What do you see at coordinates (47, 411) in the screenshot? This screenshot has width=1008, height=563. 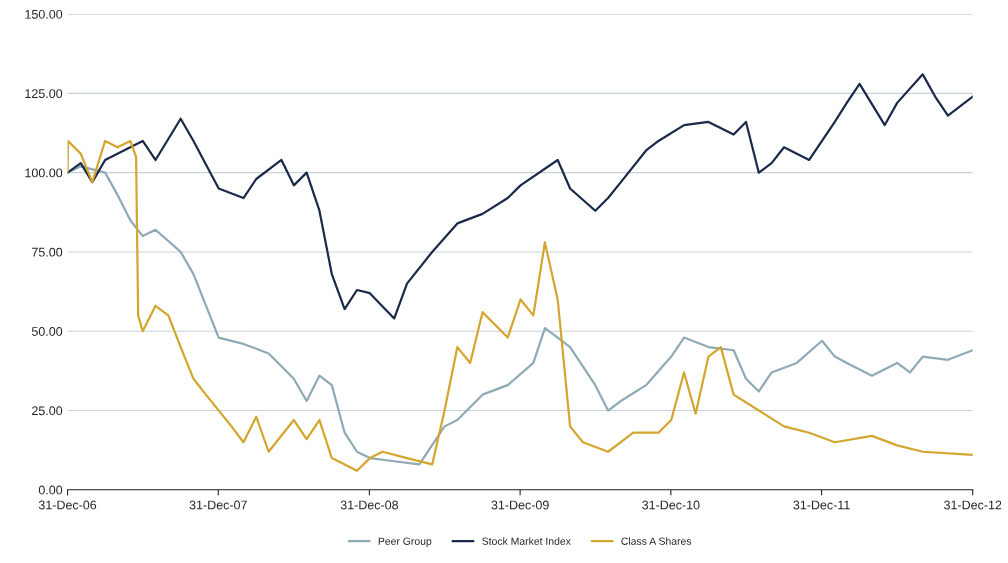 I see `y-tick-label: 25.00` at bounding box center [47, 411].